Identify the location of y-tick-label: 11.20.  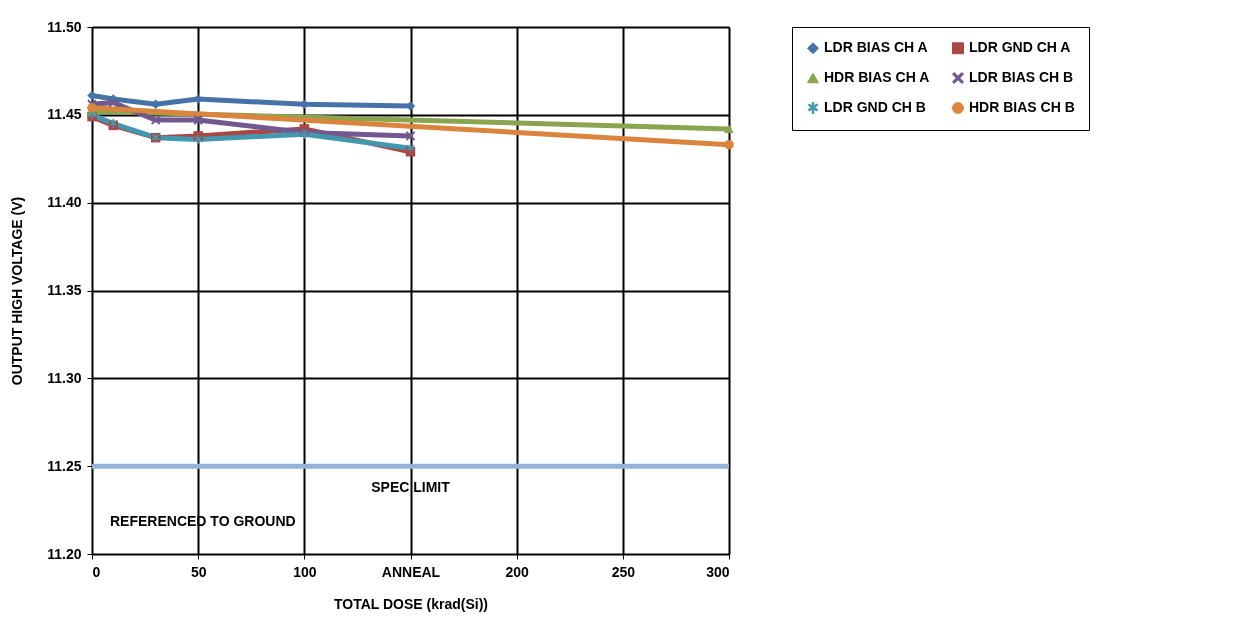
(64, 553).